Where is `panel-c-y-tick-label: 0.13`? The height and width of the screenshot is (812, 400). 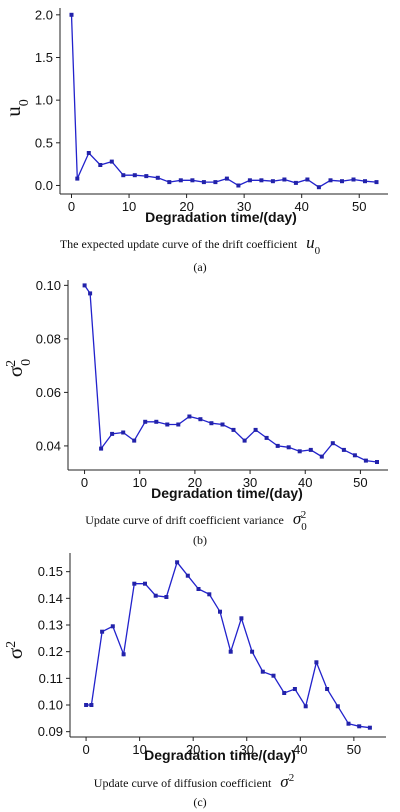
panel-c-y-tick-label: 0.13 is located at coordinates (50, 625).